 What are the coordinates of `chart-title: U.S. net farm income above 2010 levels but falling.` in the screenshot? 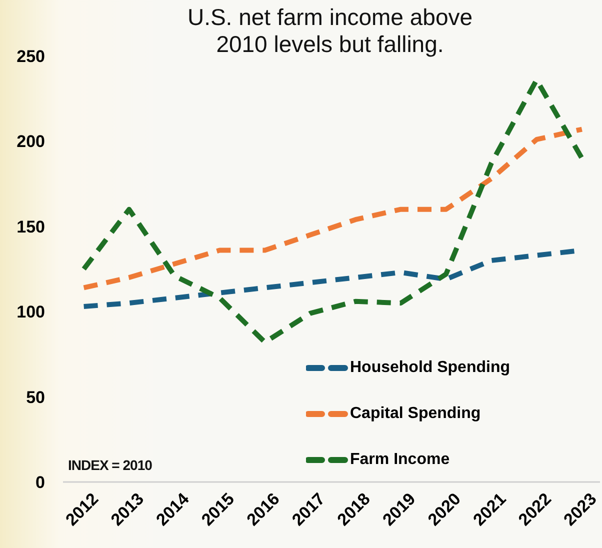 It's located at (330, 31).